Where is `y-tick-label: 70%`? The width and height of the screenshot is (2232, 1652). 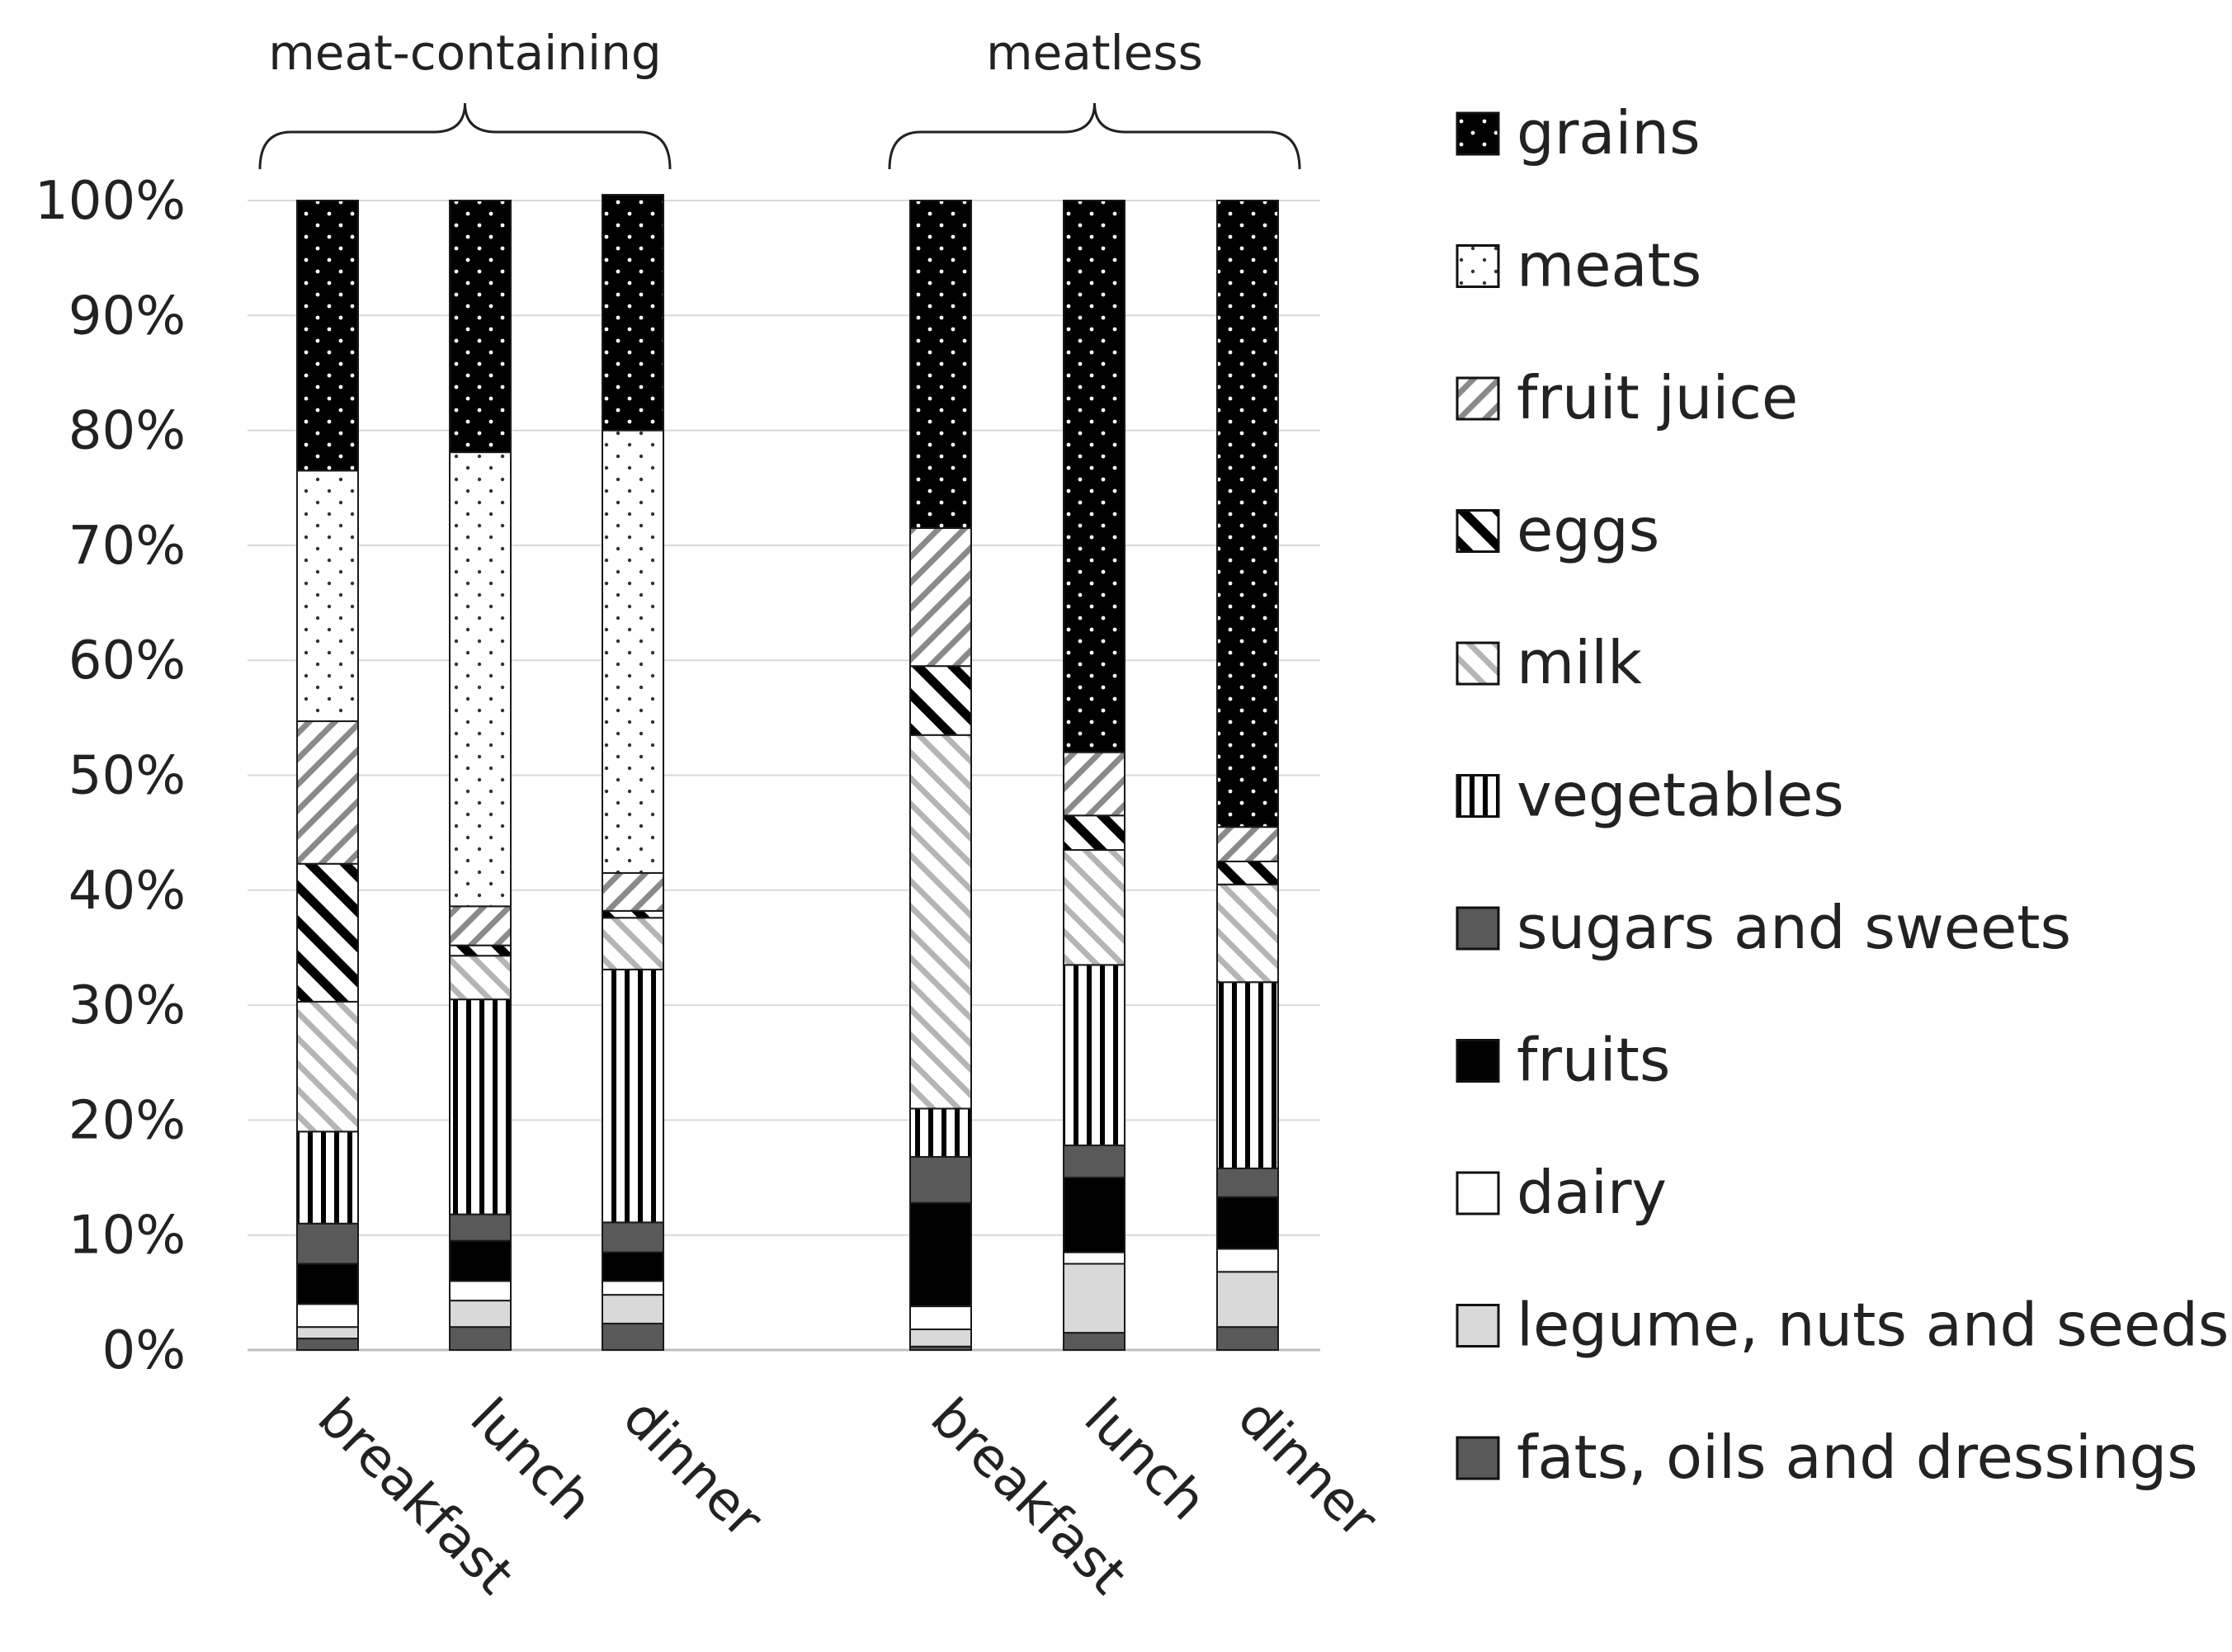
y-tick-label: 70% is located at coordinates (127, 547).